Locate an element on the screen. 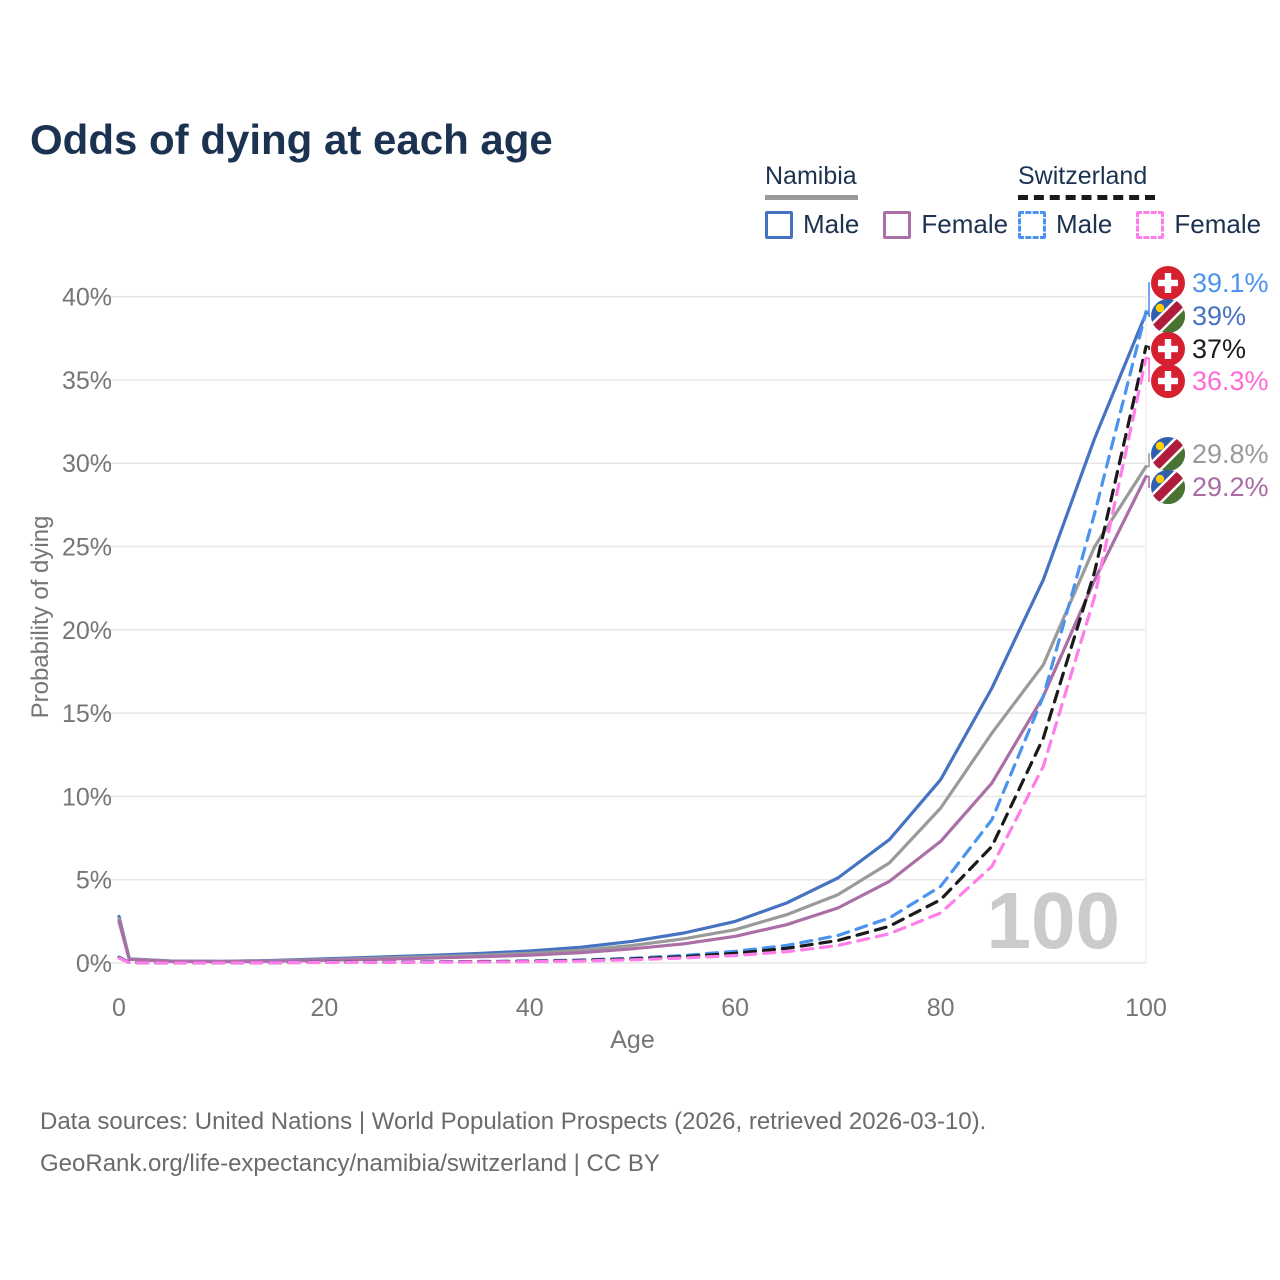 This screenshot has height=1280, width=1280. end-label-switzerland-all: 37% is located at coordinates (1198, 349).